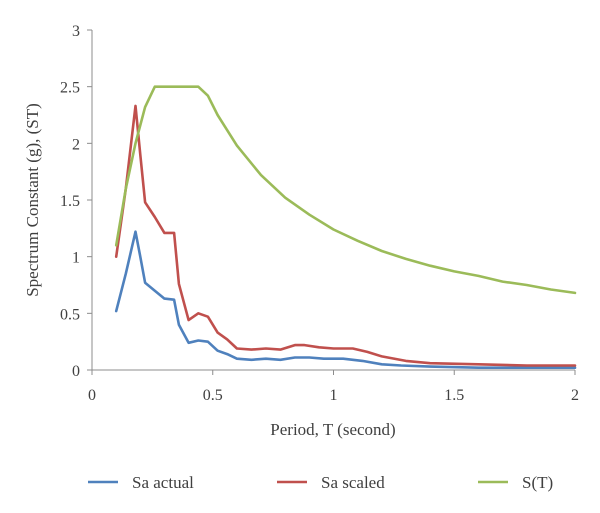 The image size is (600, 513). What do you see at coordinates (92, 395) in the screenshot?
I see `x-tick-label: 0` at bounding box center [92, 395].